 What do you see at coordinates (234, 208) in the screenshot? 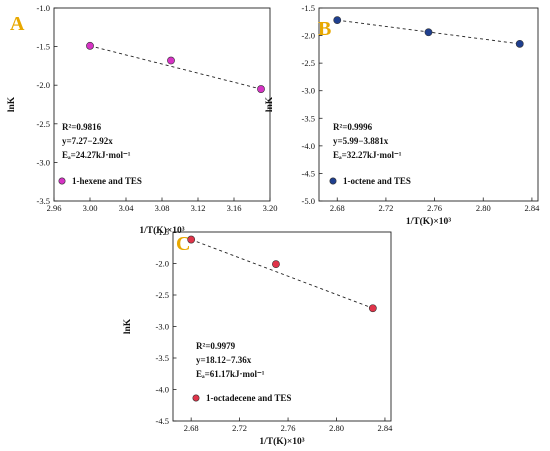
I see `x-tick-label: 3.16` at bounding box center [234, 208].